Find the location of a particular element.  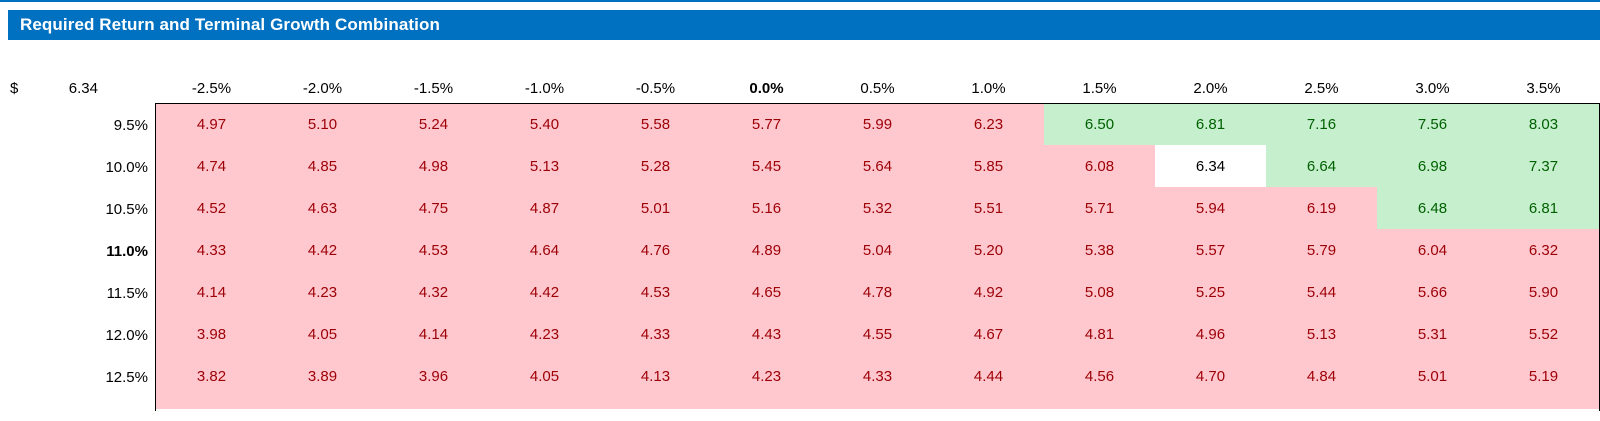

data-cell: 5.16 is located at coordinates (766, 208).